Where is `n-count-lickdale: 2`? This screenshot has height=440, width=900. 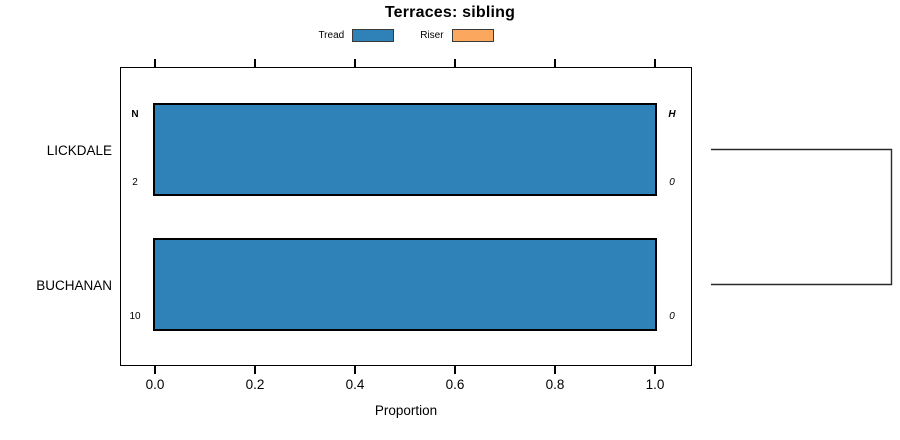 n-count-lickdale: 2 is located at coordinates (135, 182).